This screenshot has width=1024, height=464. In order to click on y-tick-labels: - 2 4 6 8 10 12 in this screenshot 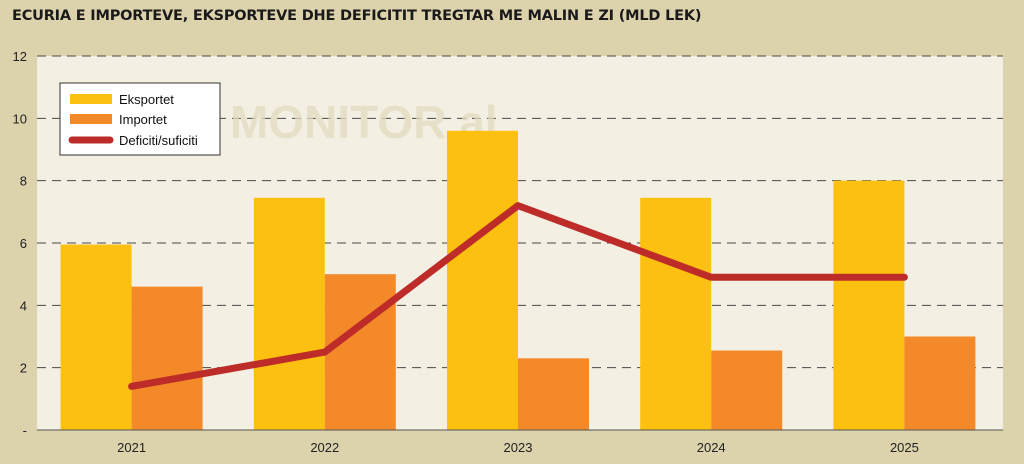, I will do `click(20, 243)`.